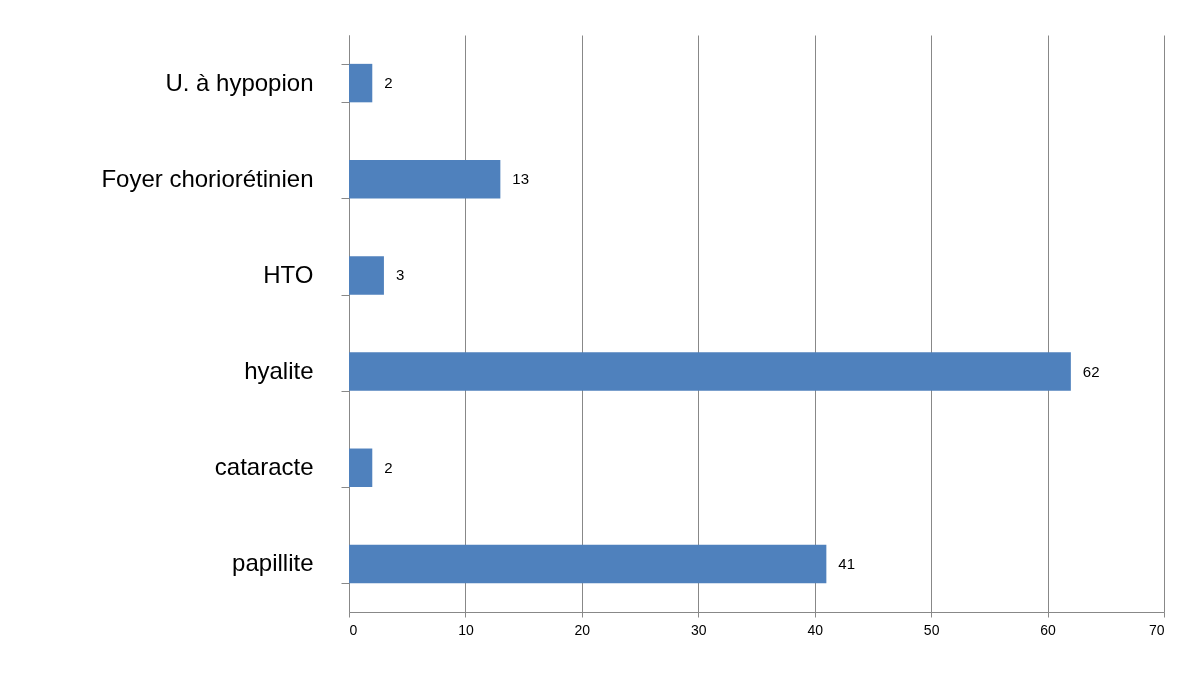 The image size is (1191, 684). Describe the element at coordinates (207, 178) in the screenshot. I see `y-tick-label: Foyer choriorétinien` at that location.